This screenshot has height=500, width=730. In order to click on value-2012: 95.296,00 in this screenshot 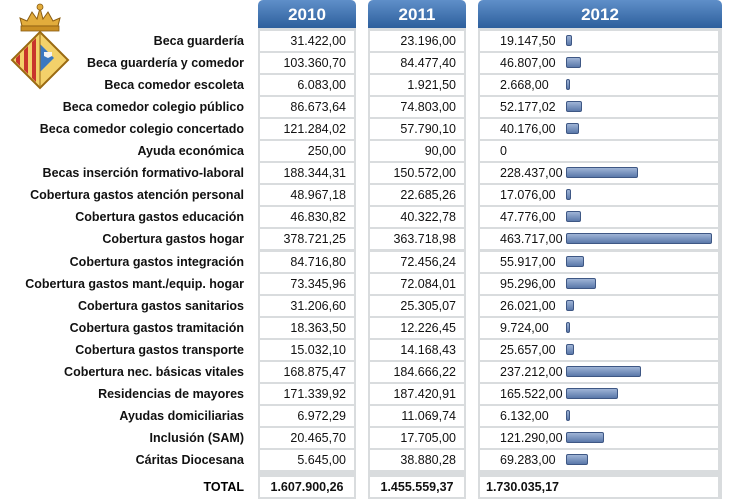, I will do `click(528, 283)`.